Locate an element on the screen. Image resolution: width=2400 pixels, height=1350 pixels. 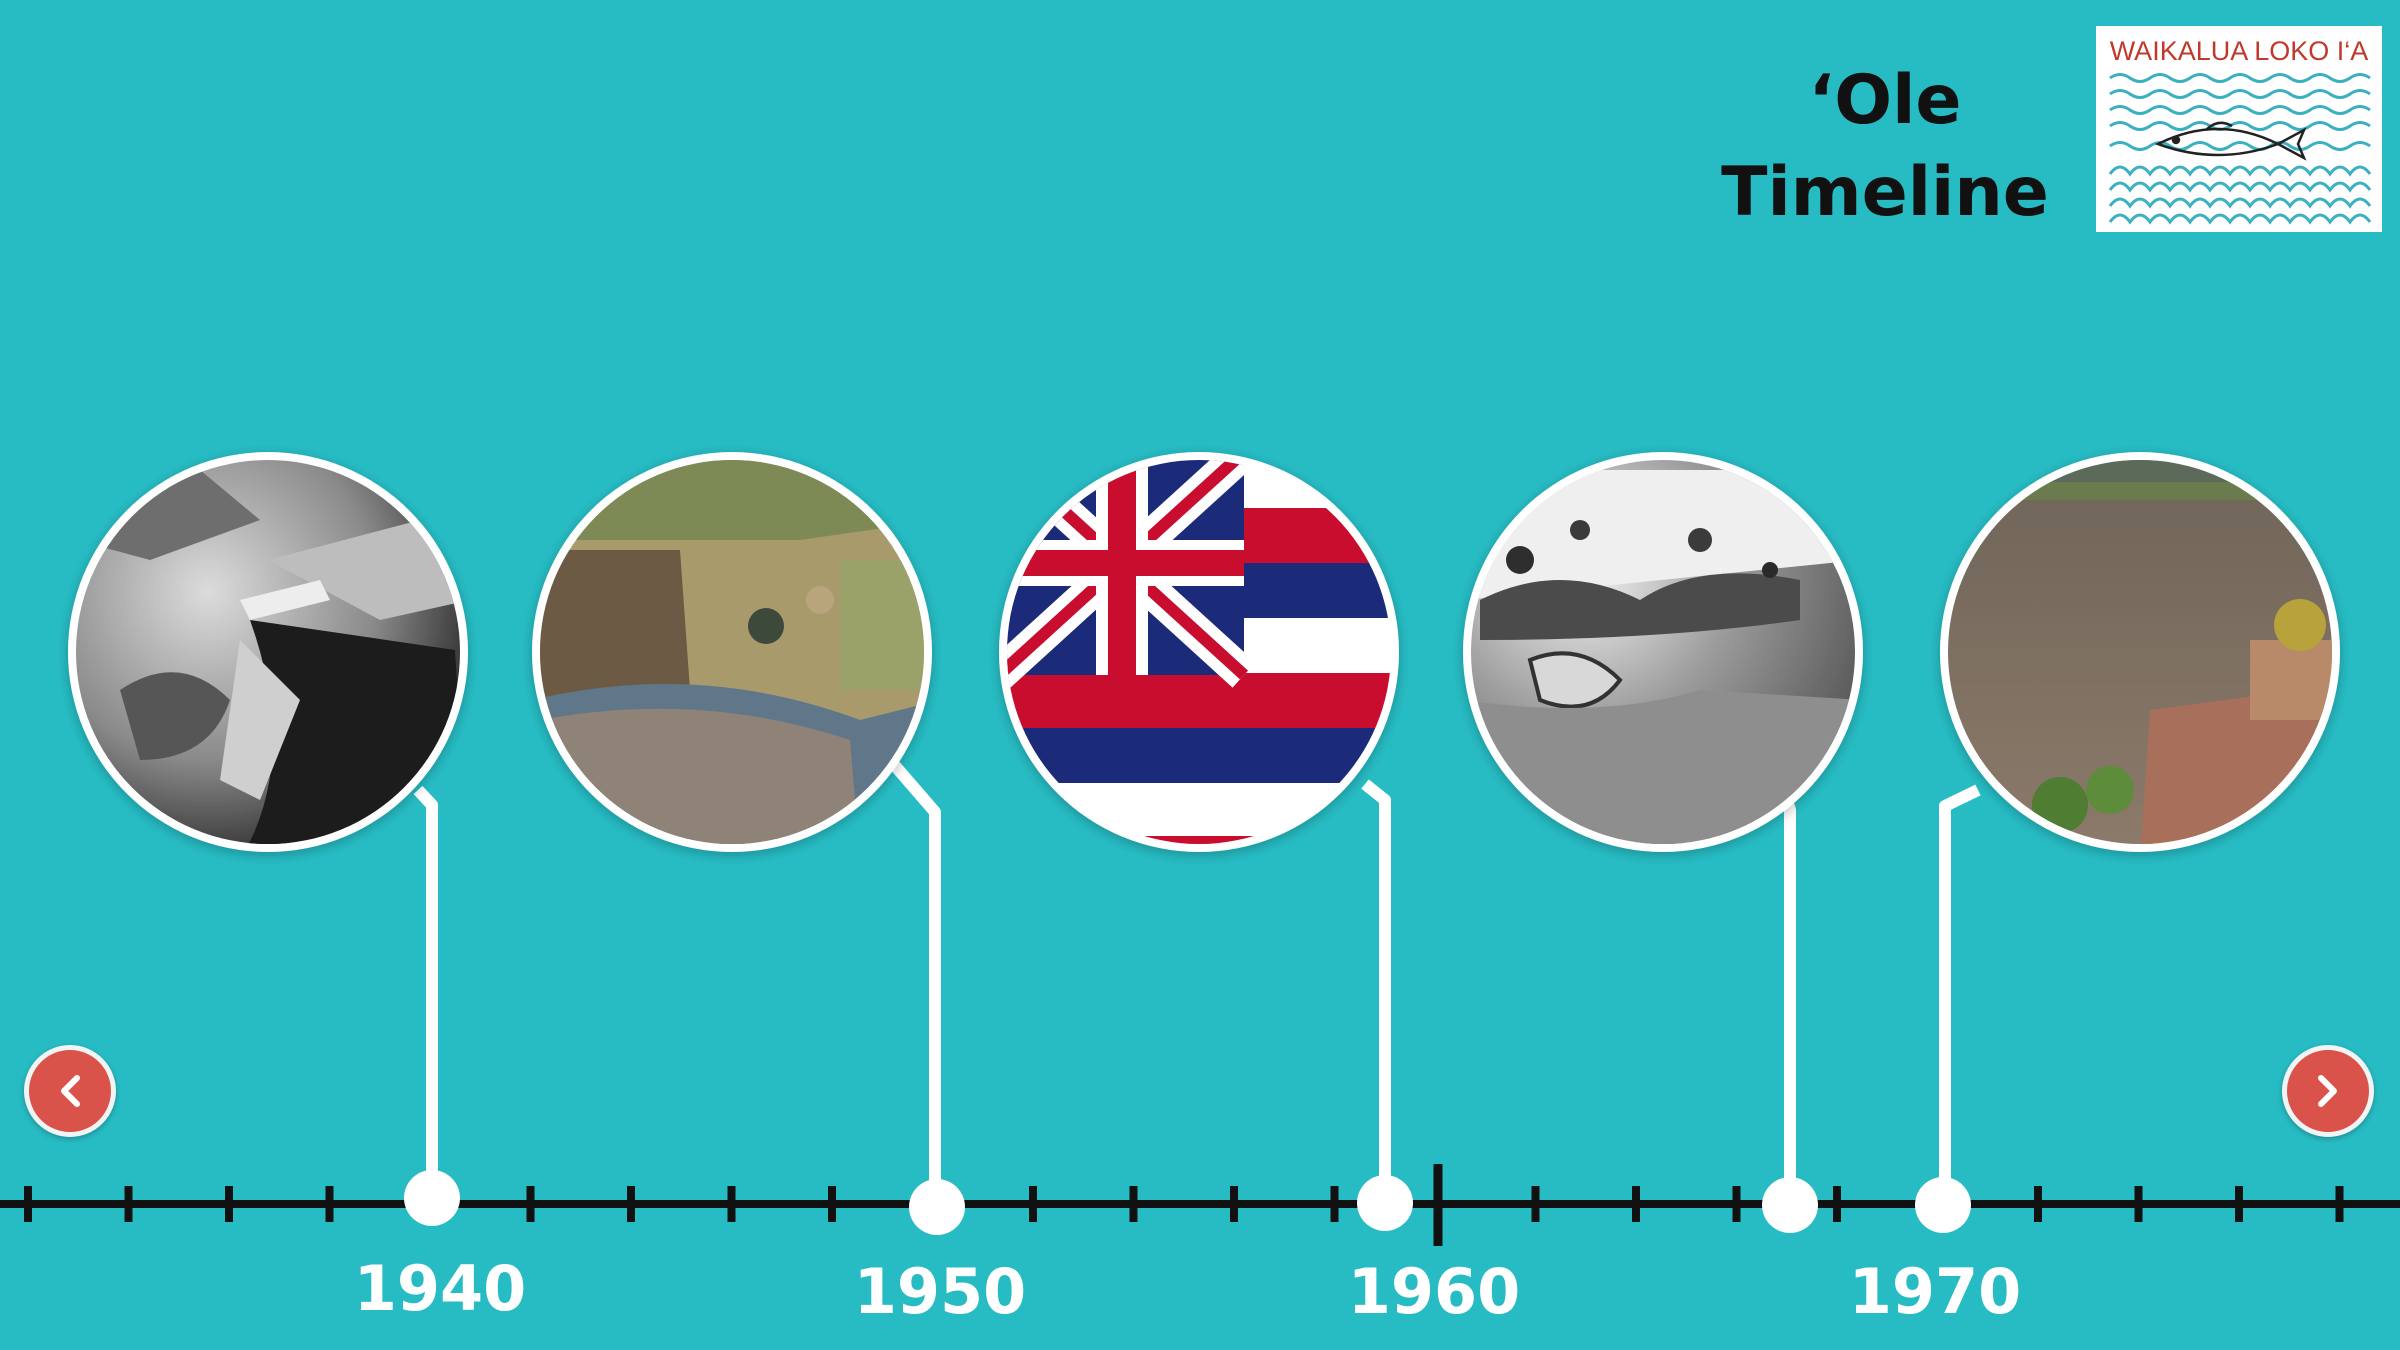
prev-button is located at coordinates (70, 1091).